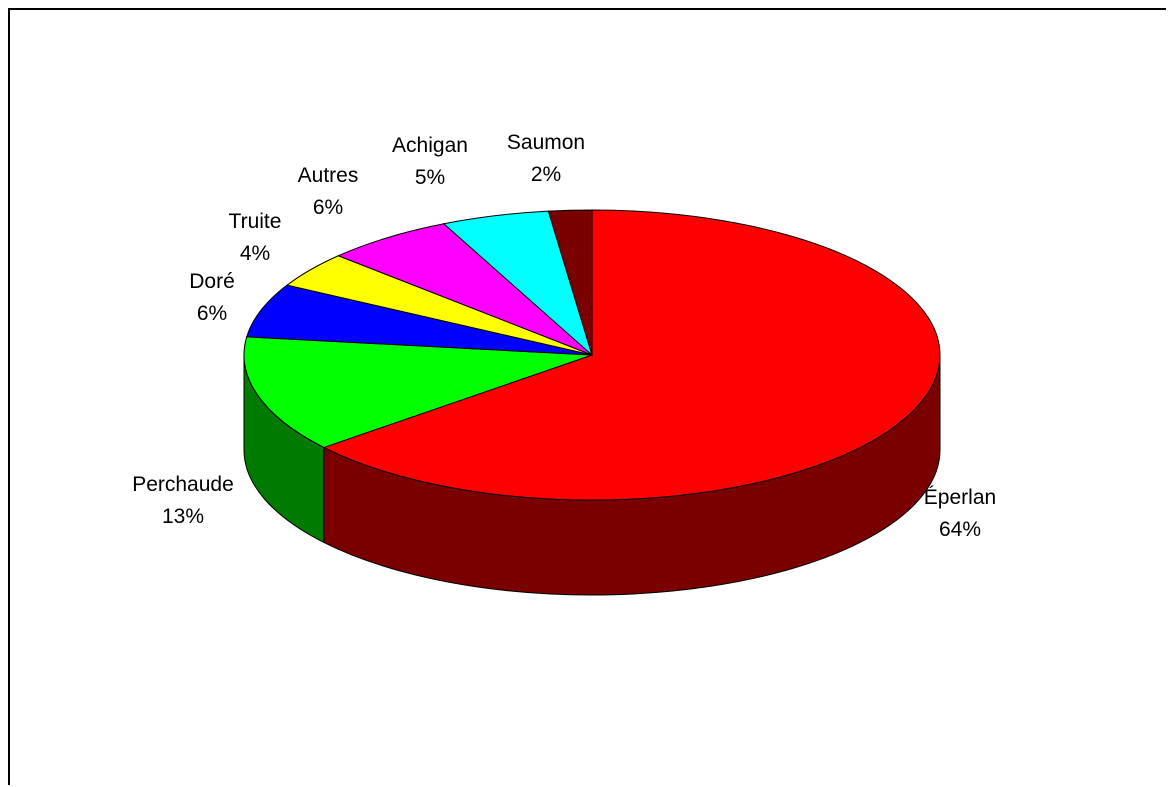  What do you see at coordinates (546, 142) in the screenshot?
I see `slice-label-6: Saumon` at bounding box center [546, 142].